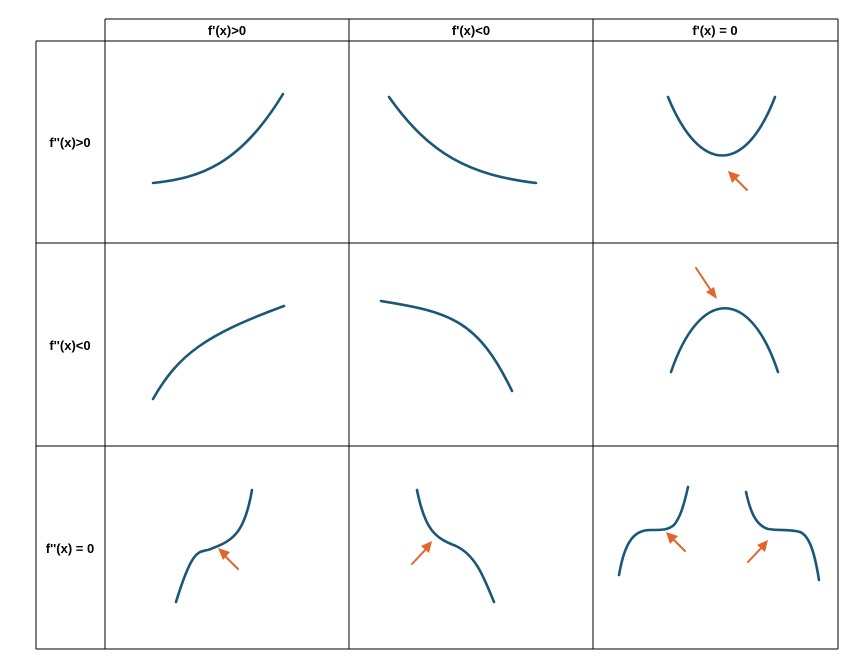  I want to click on column-header-positive-slope: f'(x)>0, so click(227, 30).